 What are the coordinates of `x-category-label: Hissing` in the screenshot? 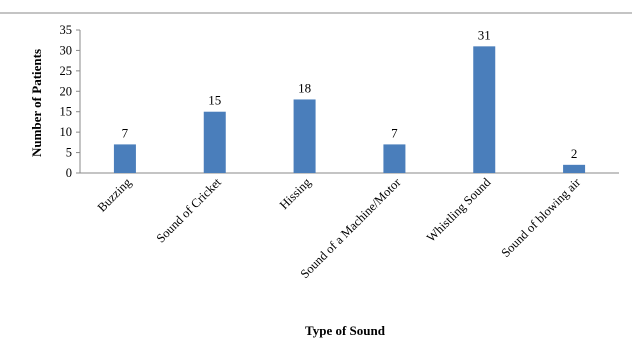 It's located at (295, 193).